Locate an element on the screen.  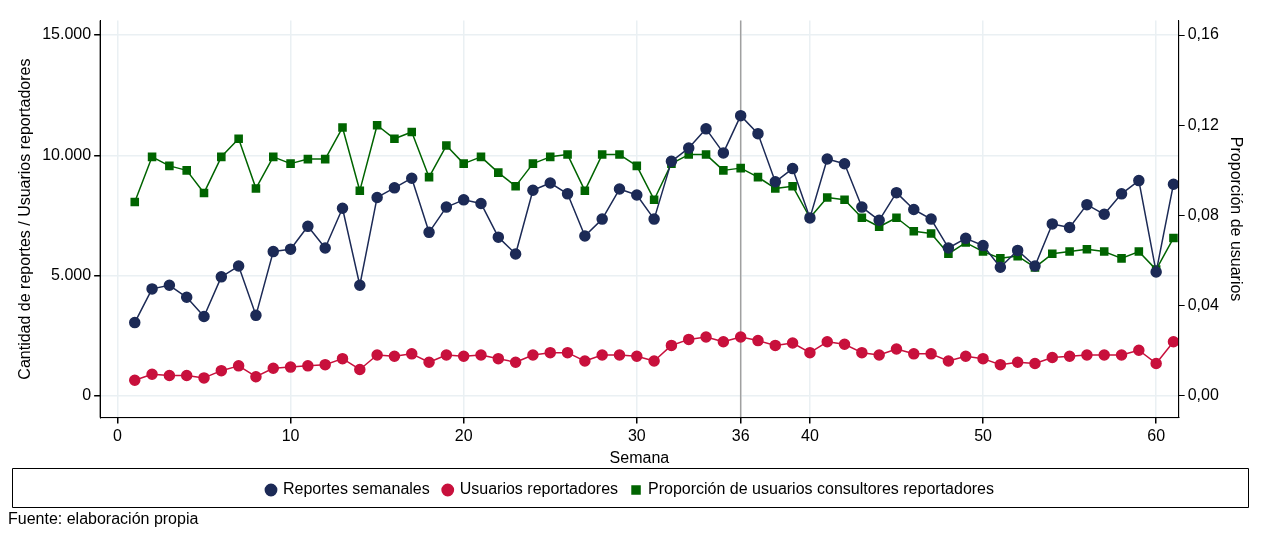
y2-tick-label: 0,12 is located at coordinates (1203, 124).